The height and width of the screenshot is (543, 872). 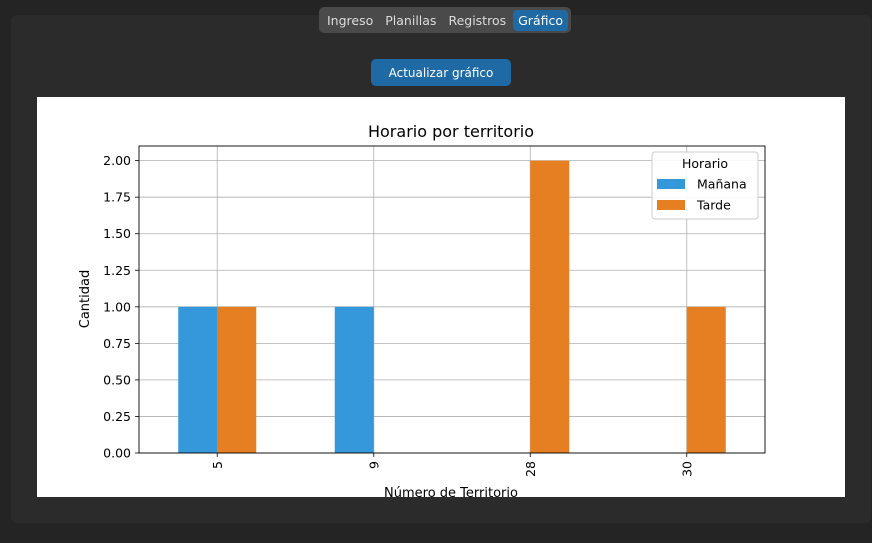 I want to click on chart-title: Horario por territorio, so click(x=451, y=131).